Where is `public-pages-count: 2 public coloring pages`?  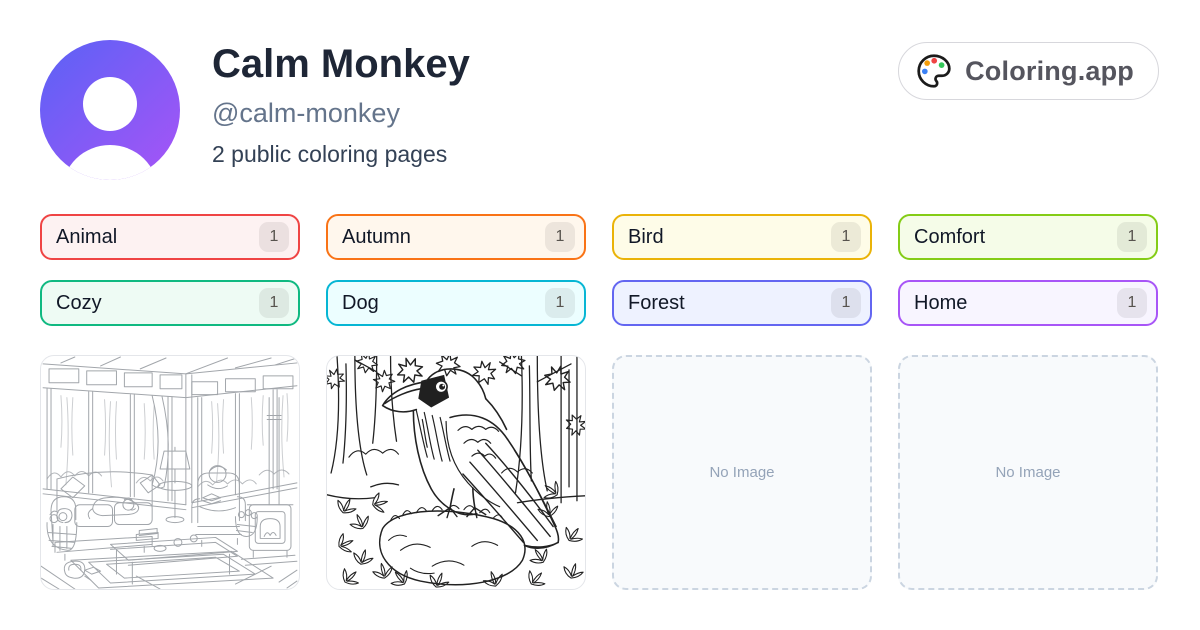
public-pages-count: 2 public coloring pages is located at coordinates (330, 154).